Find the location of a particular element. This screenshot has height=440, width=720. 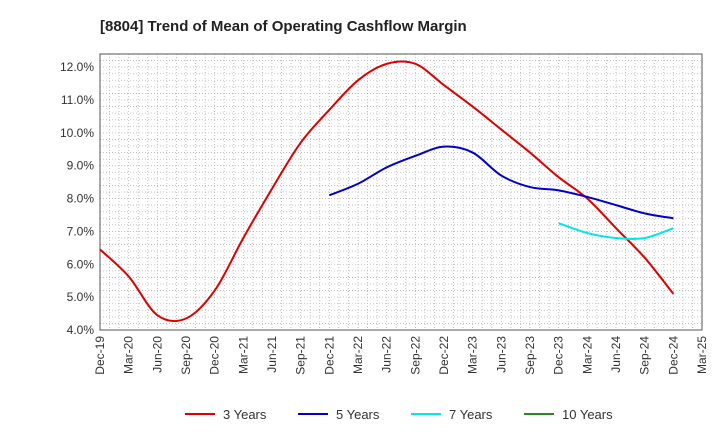

x-tick-label: Jun-20 is located at coordinates (157, 354).